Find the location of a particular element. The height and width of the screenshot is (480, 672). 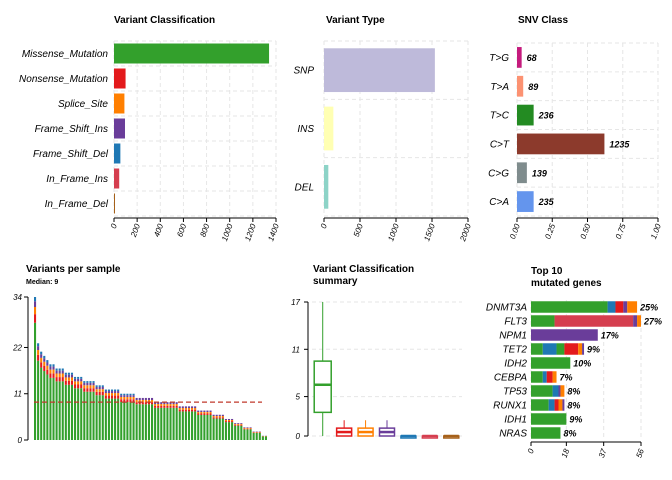

vc-category-label-4: Frame_Shift_Del is located at coordinates (71, 154).